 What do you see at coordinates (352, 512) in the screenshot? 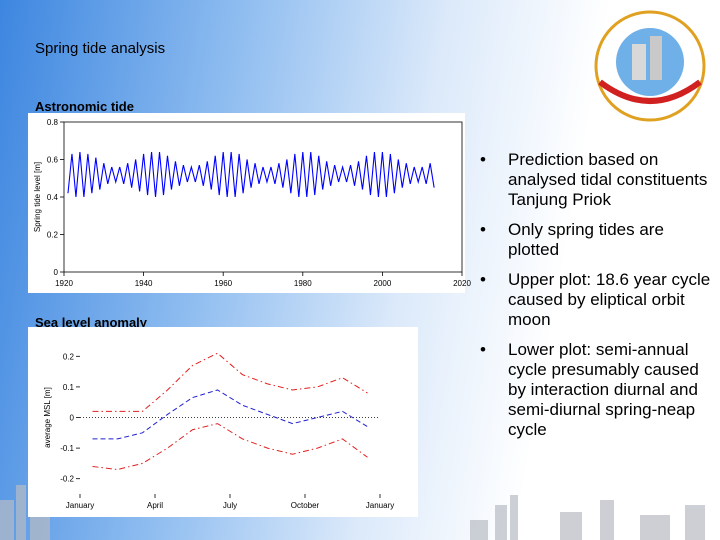
I see `skyline` at bounding box center [352, 512].